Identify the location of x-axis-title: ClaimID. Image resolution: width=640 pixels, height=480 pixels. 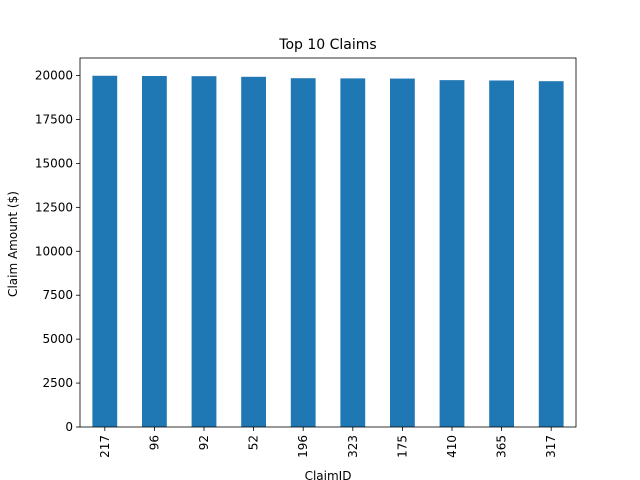
(328, 474).